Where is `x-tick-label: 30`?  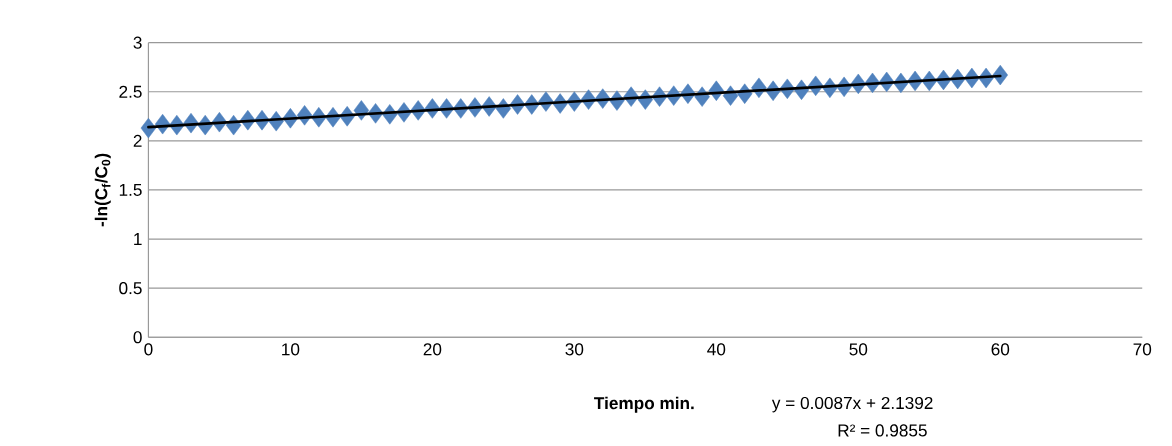
x-tick-label: 30 is located at coordinates (574, 349).